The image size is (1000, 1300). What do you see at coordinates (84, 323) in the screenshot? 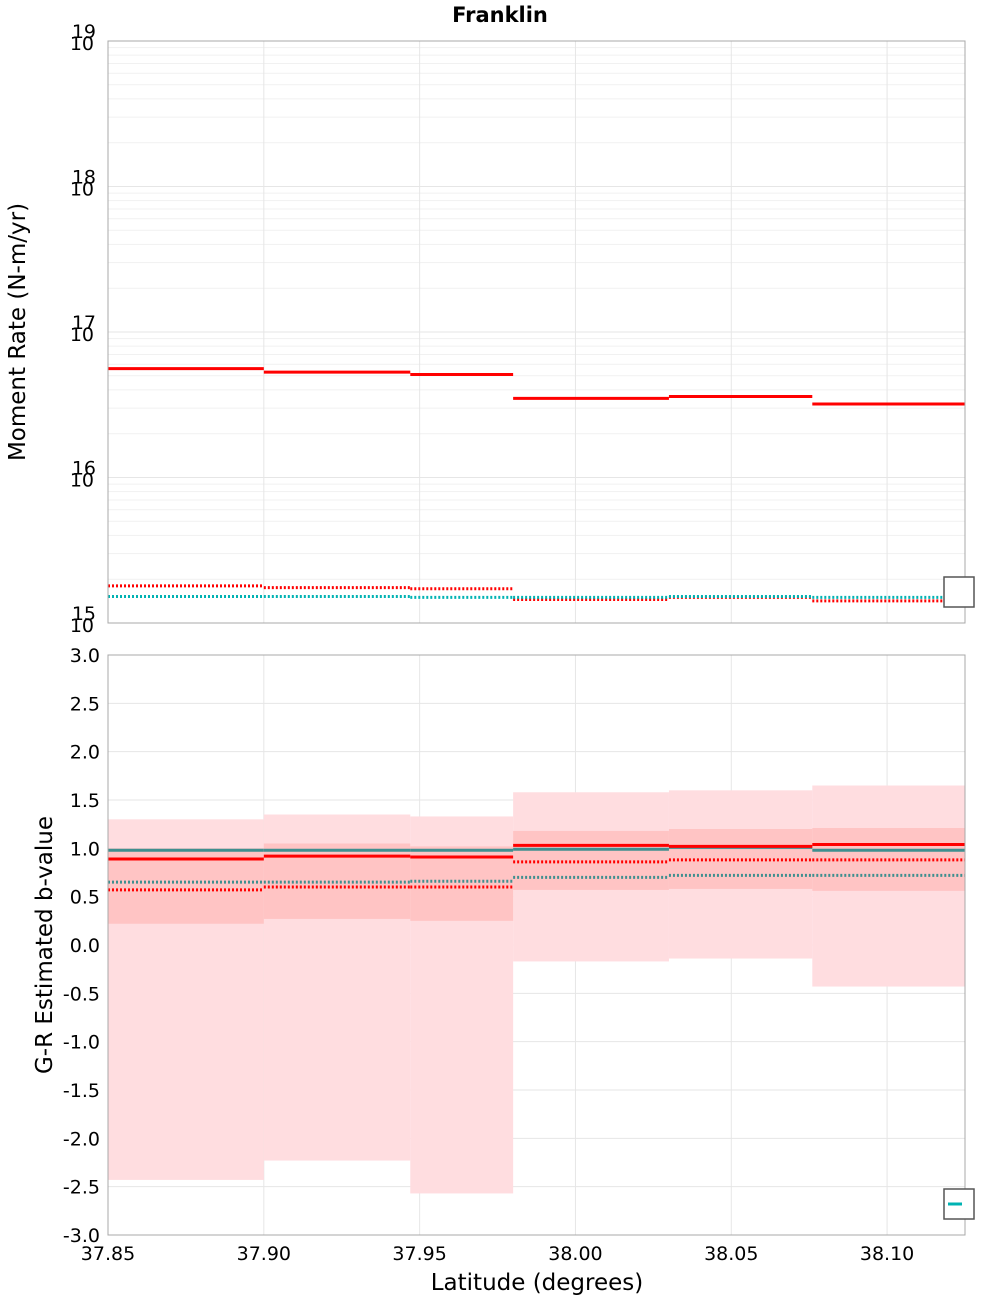
I see `y-tick-exponent: 17` at bounding box center [84, 323].